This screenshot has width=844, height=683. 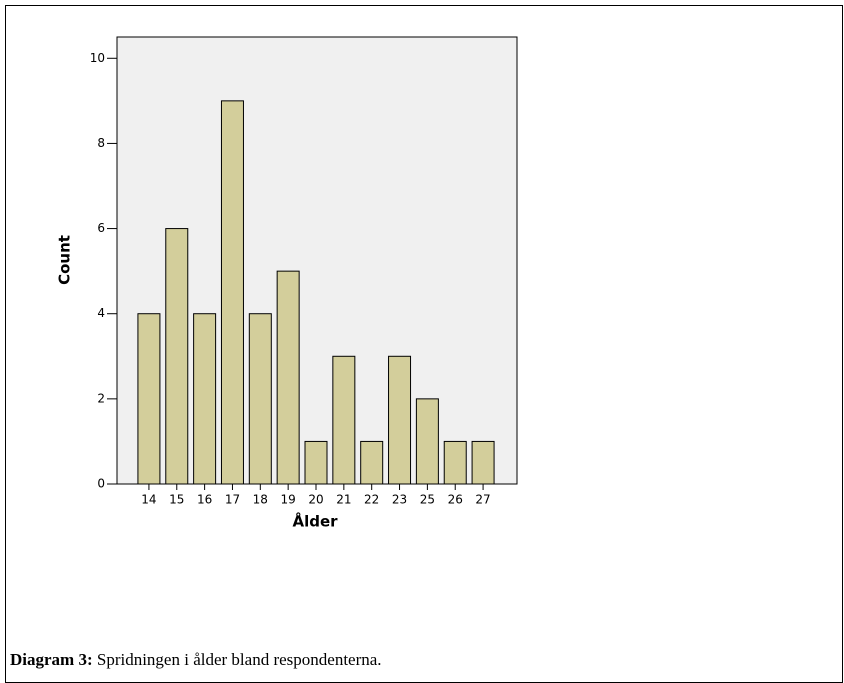 I want to click on y-tick-label: 6, so click(x=101, y=228).